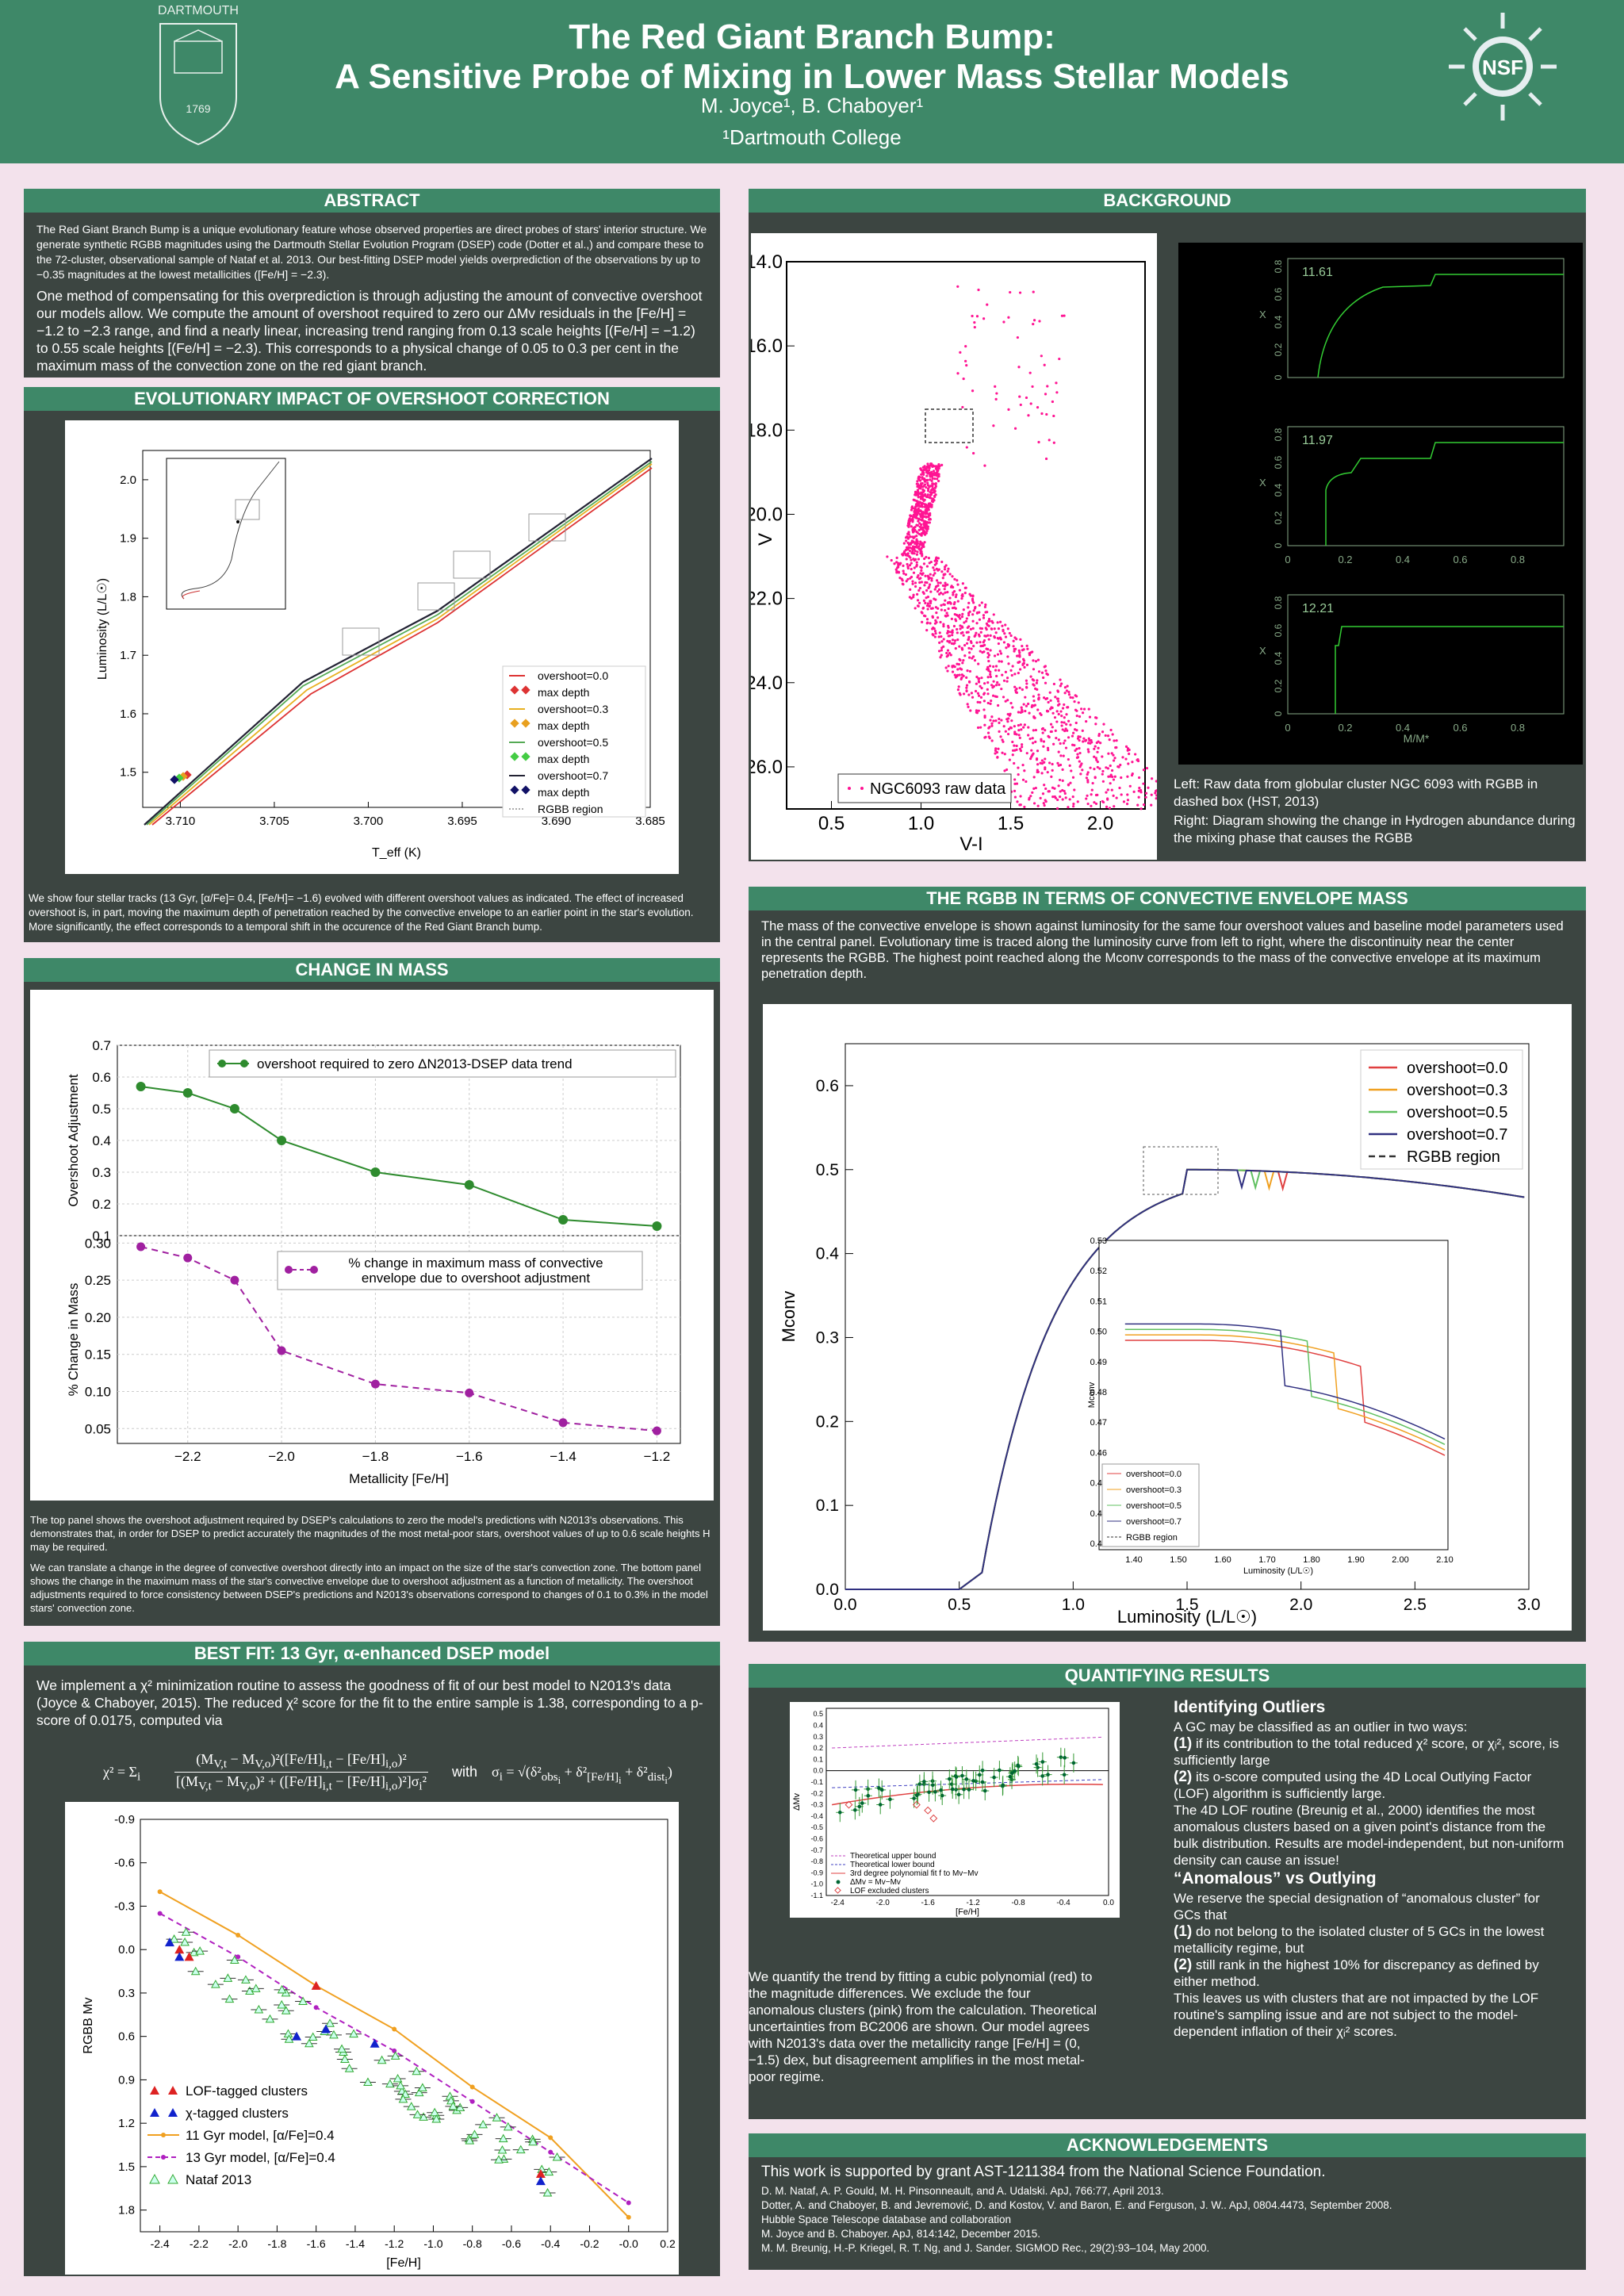 The image size is (1624, 2296). Describe the element at coordinates (160, 1913) in the screenshot. I see `model-13gyr-point` at that location.